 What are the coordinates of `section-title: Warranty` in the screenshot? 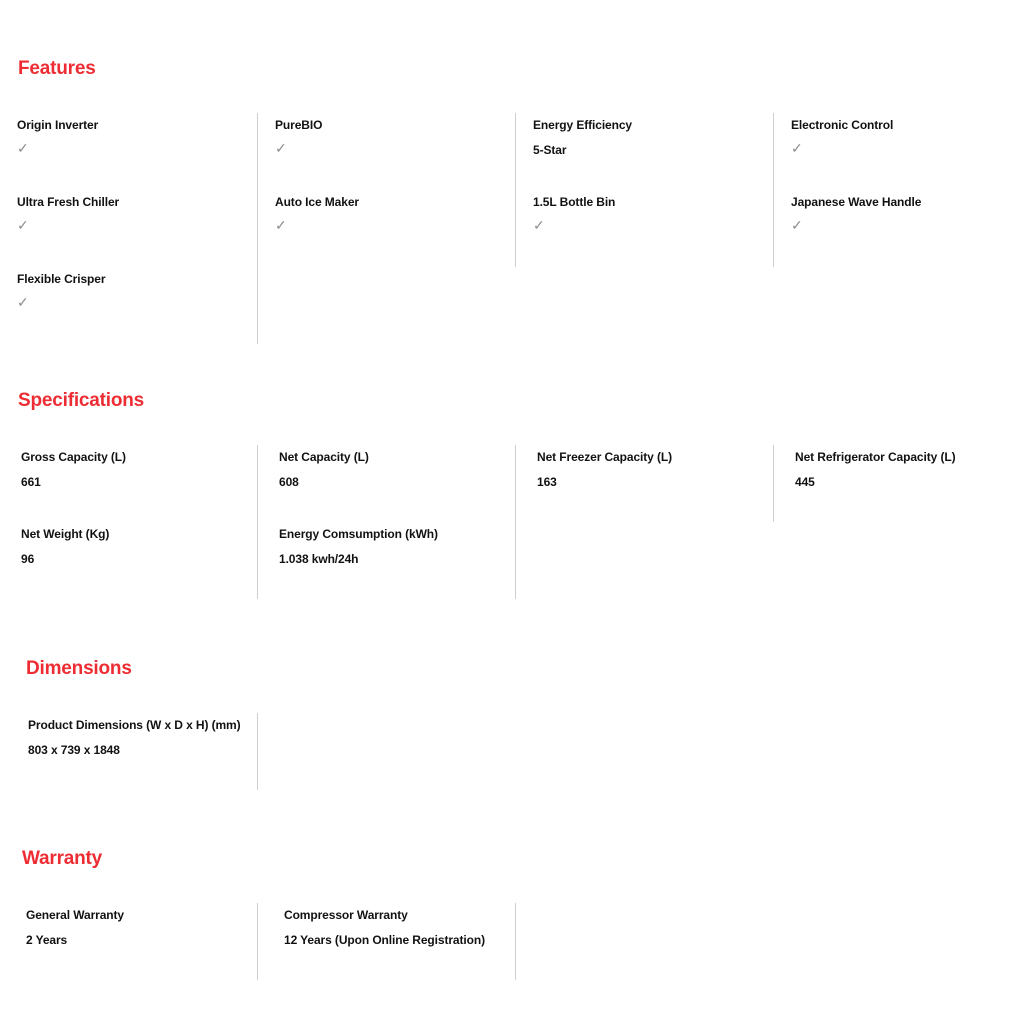 It's located at (62, 858).